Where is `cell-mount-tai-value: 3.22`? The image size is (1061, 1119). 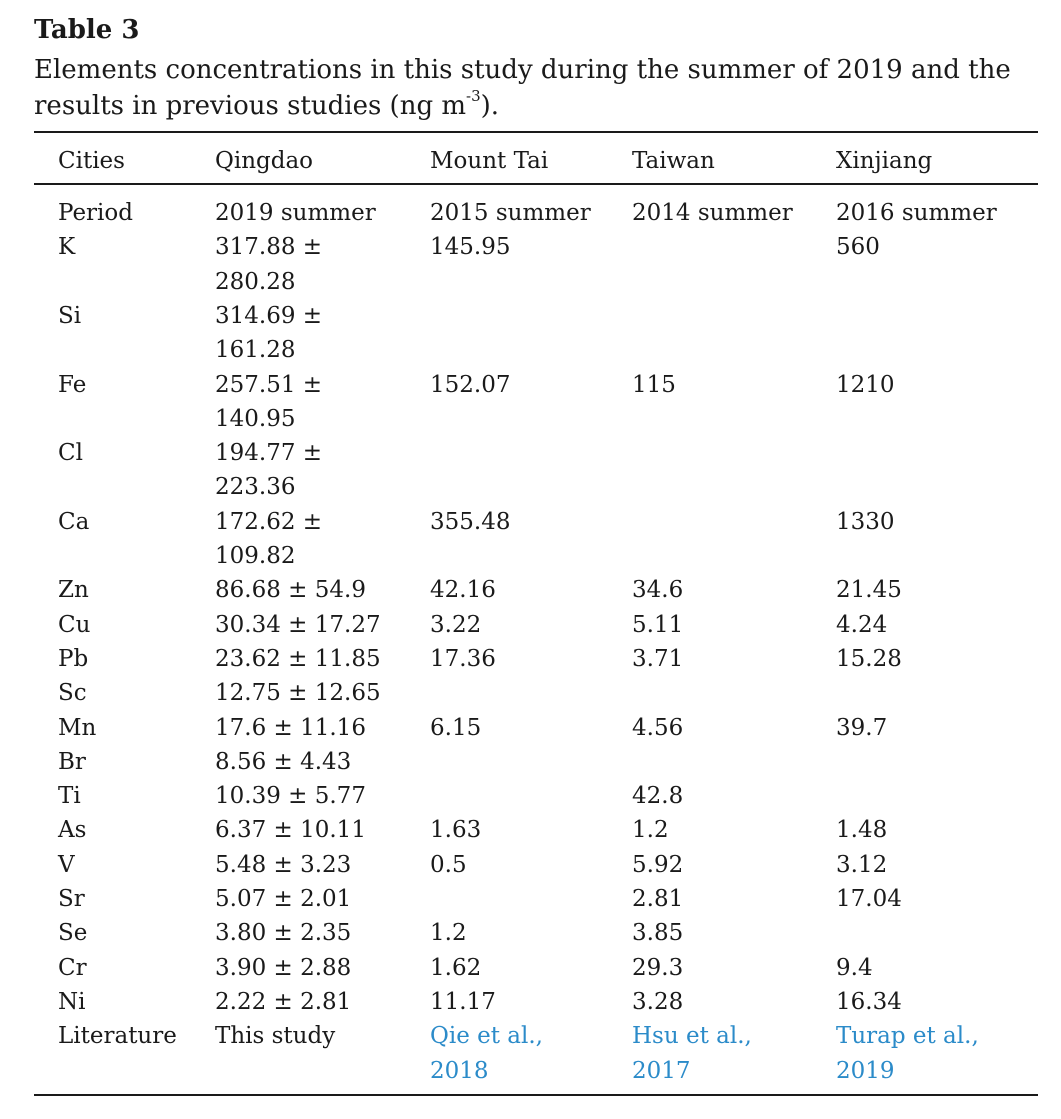
cell-mount-tai-value: 3.22 is located at coordinates (456, 624).